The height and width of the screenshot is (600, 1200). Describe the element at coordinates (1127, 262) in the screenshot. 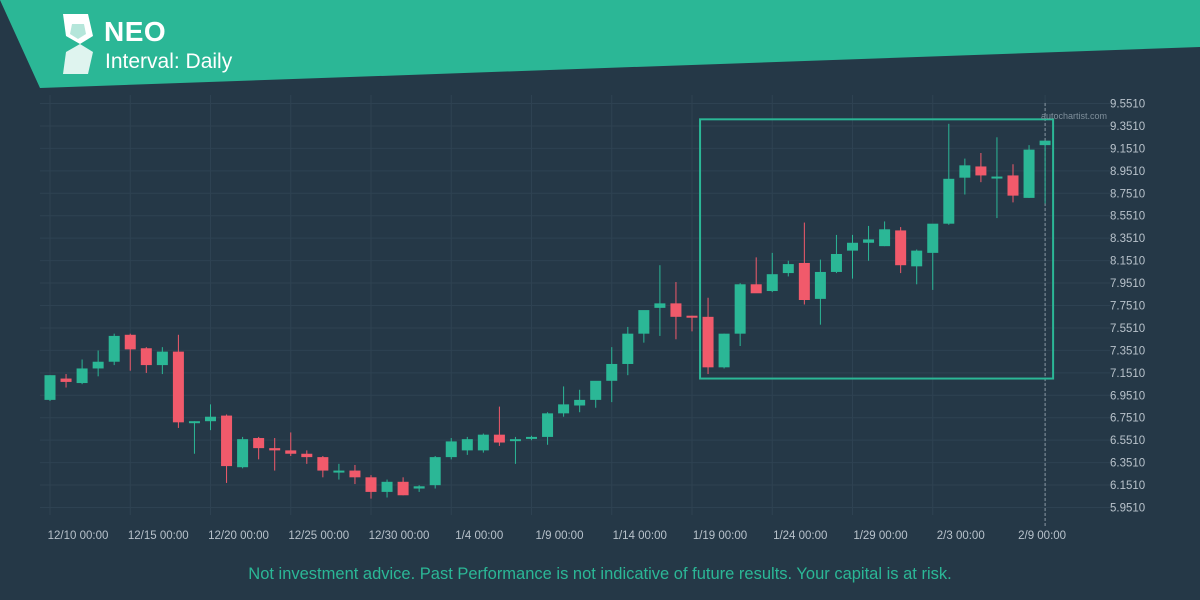

I see `y-tick-label: 8.1510` at that location.